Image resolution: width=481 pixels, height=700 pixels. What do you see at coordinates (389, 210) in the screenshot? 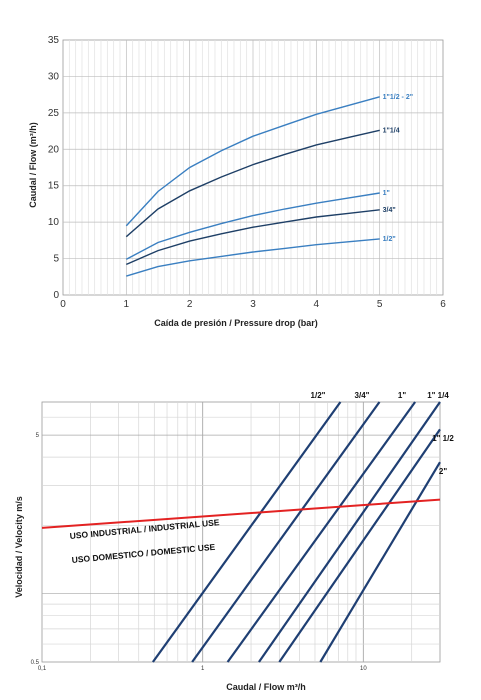
I see `chart1-series-label: 3/4"` at bounding box center [389, 210].